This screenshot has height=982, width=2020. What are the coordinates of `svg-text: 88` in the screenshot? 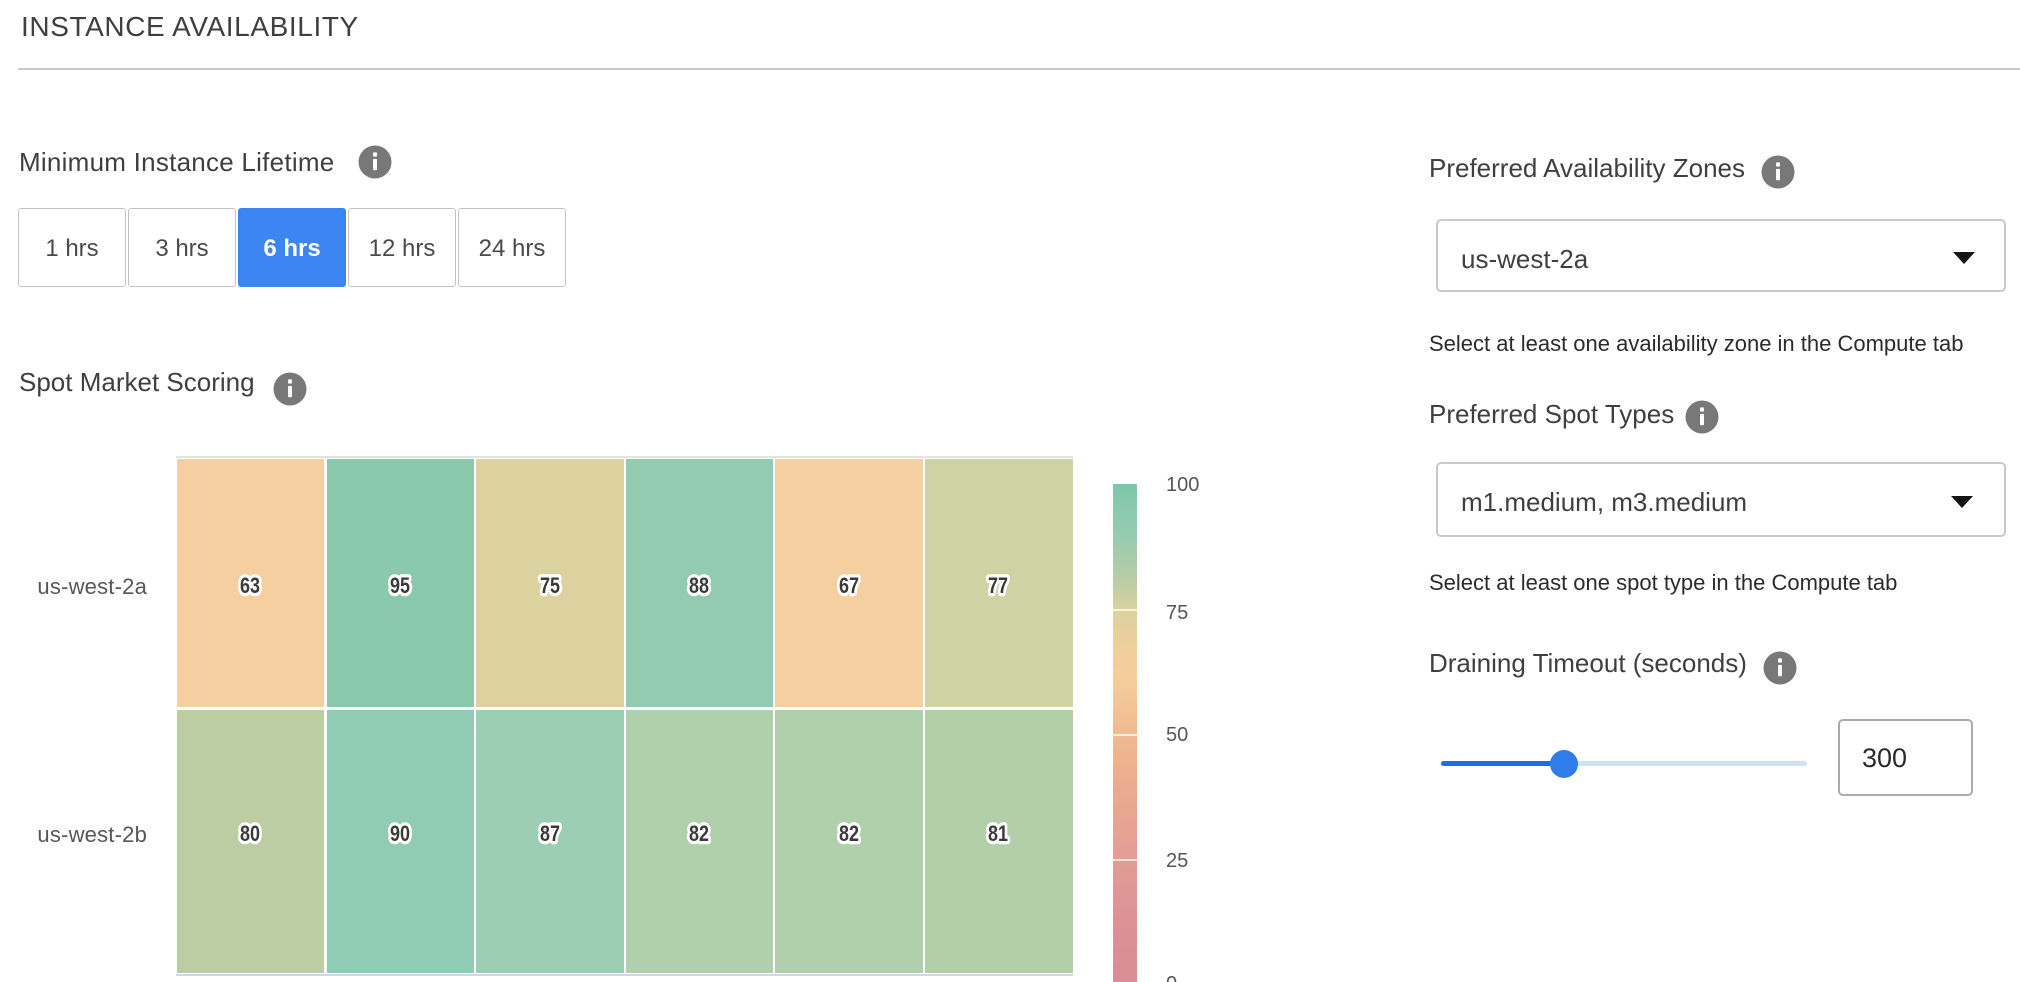 It's located at (699, 585).